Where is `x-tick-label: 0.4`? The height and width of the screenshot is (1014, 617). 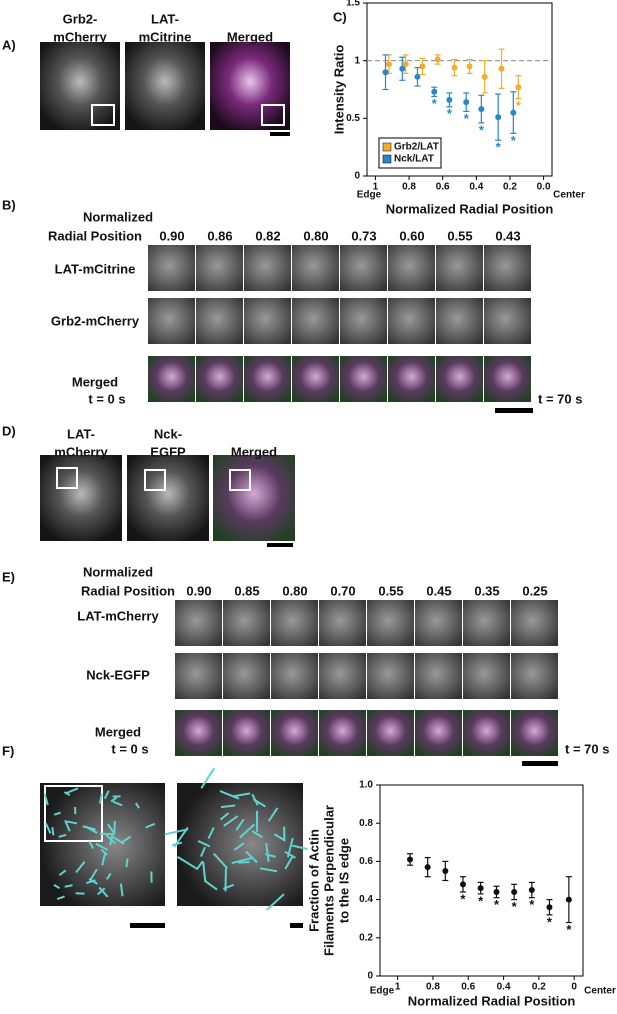 x-tick-label: 0.4 is located at coordinates (476, 187).